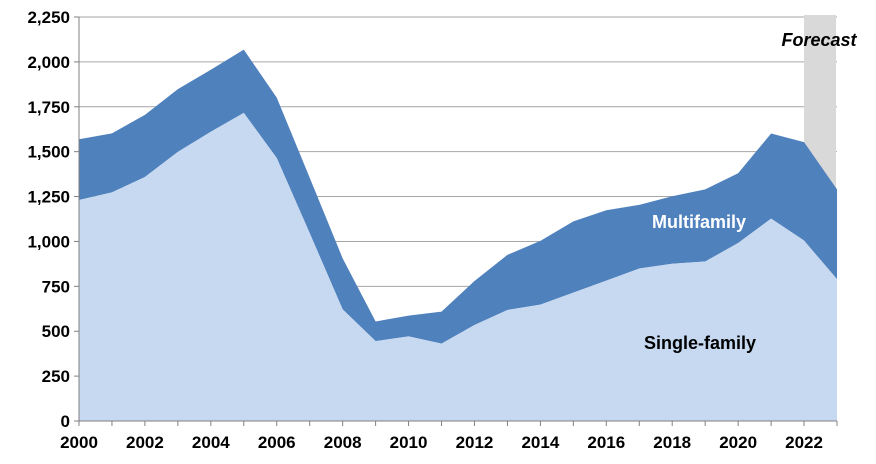 Image resolution: width=876 pixels, height=464 pixels. What do you see at coordinates (475, 442) in the screenshot?
I see `xtick-label: 2012` at bounding box center [475, 442].